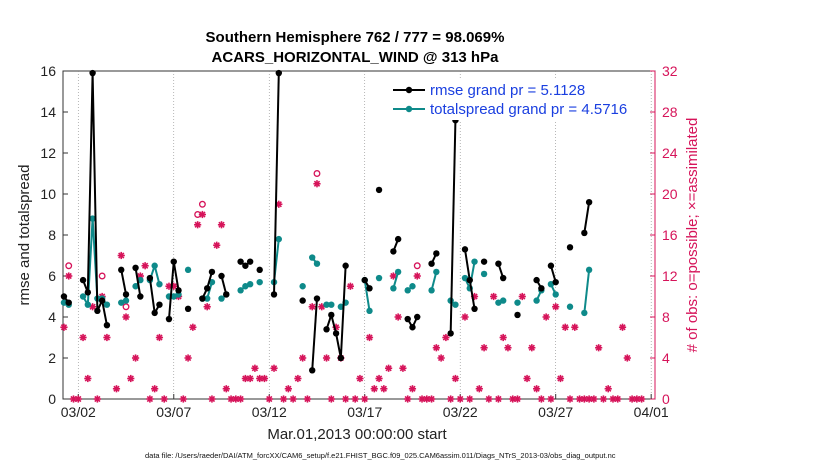  Describe the element at coordinates (651, 412) in the screenshot. I see `x-tick-label: 04/01` at that location.